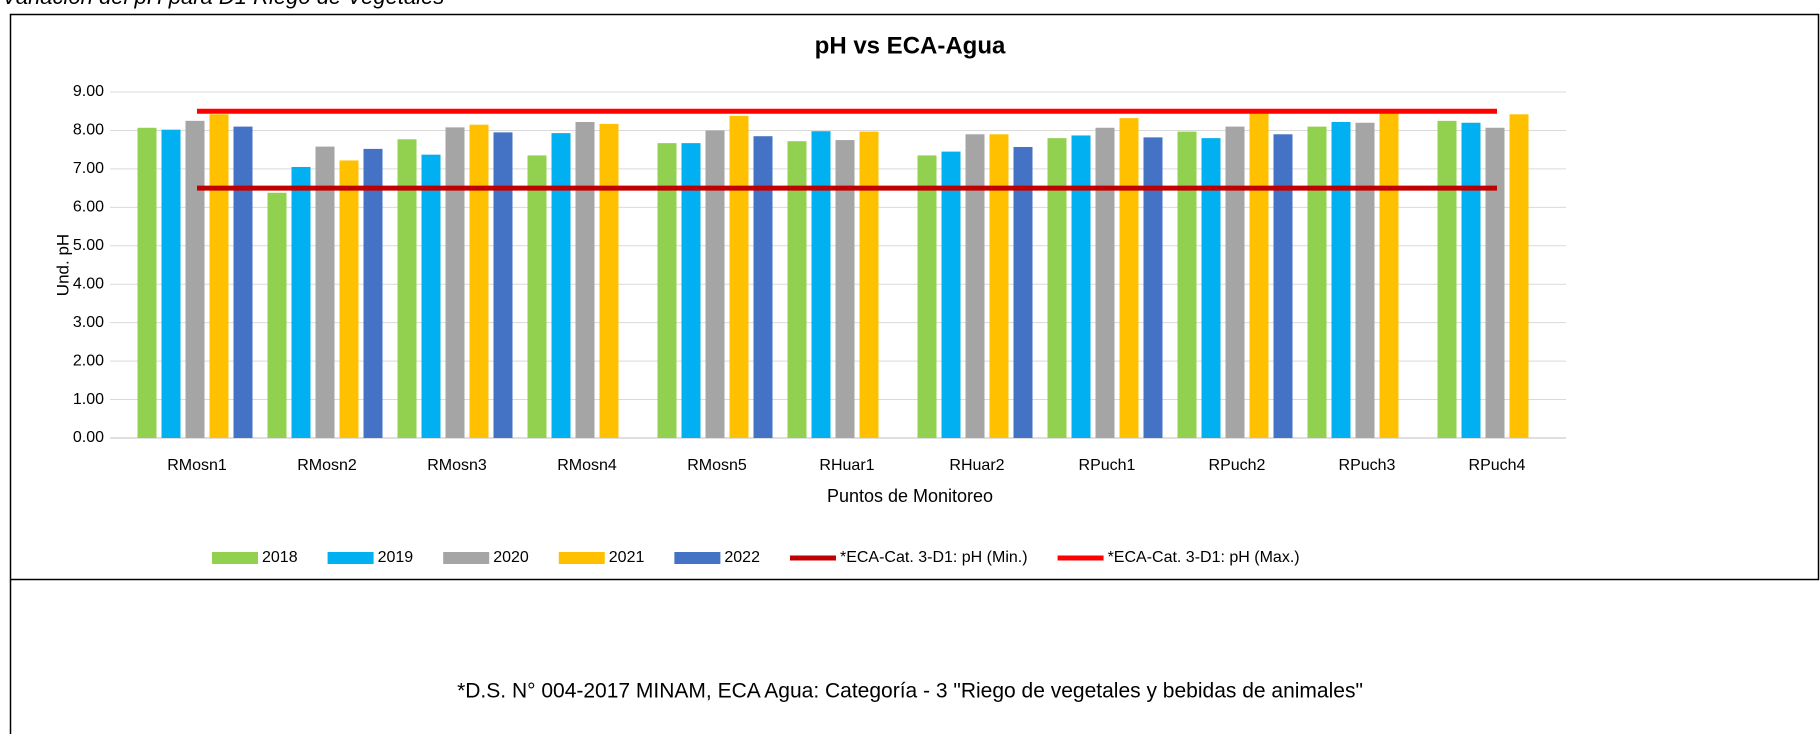 Image resolution: width=1820 pixels, height=739 pixels. I want to click on x-tick-label: RMosn3, so click(457, 465).